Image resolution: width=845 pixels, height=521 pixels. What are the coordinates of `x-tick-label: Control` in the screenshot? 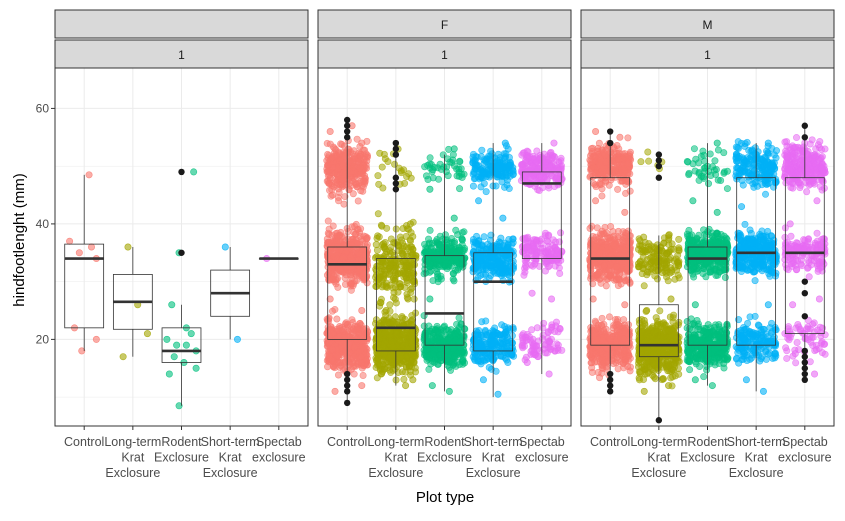 It's located at (84, 442).